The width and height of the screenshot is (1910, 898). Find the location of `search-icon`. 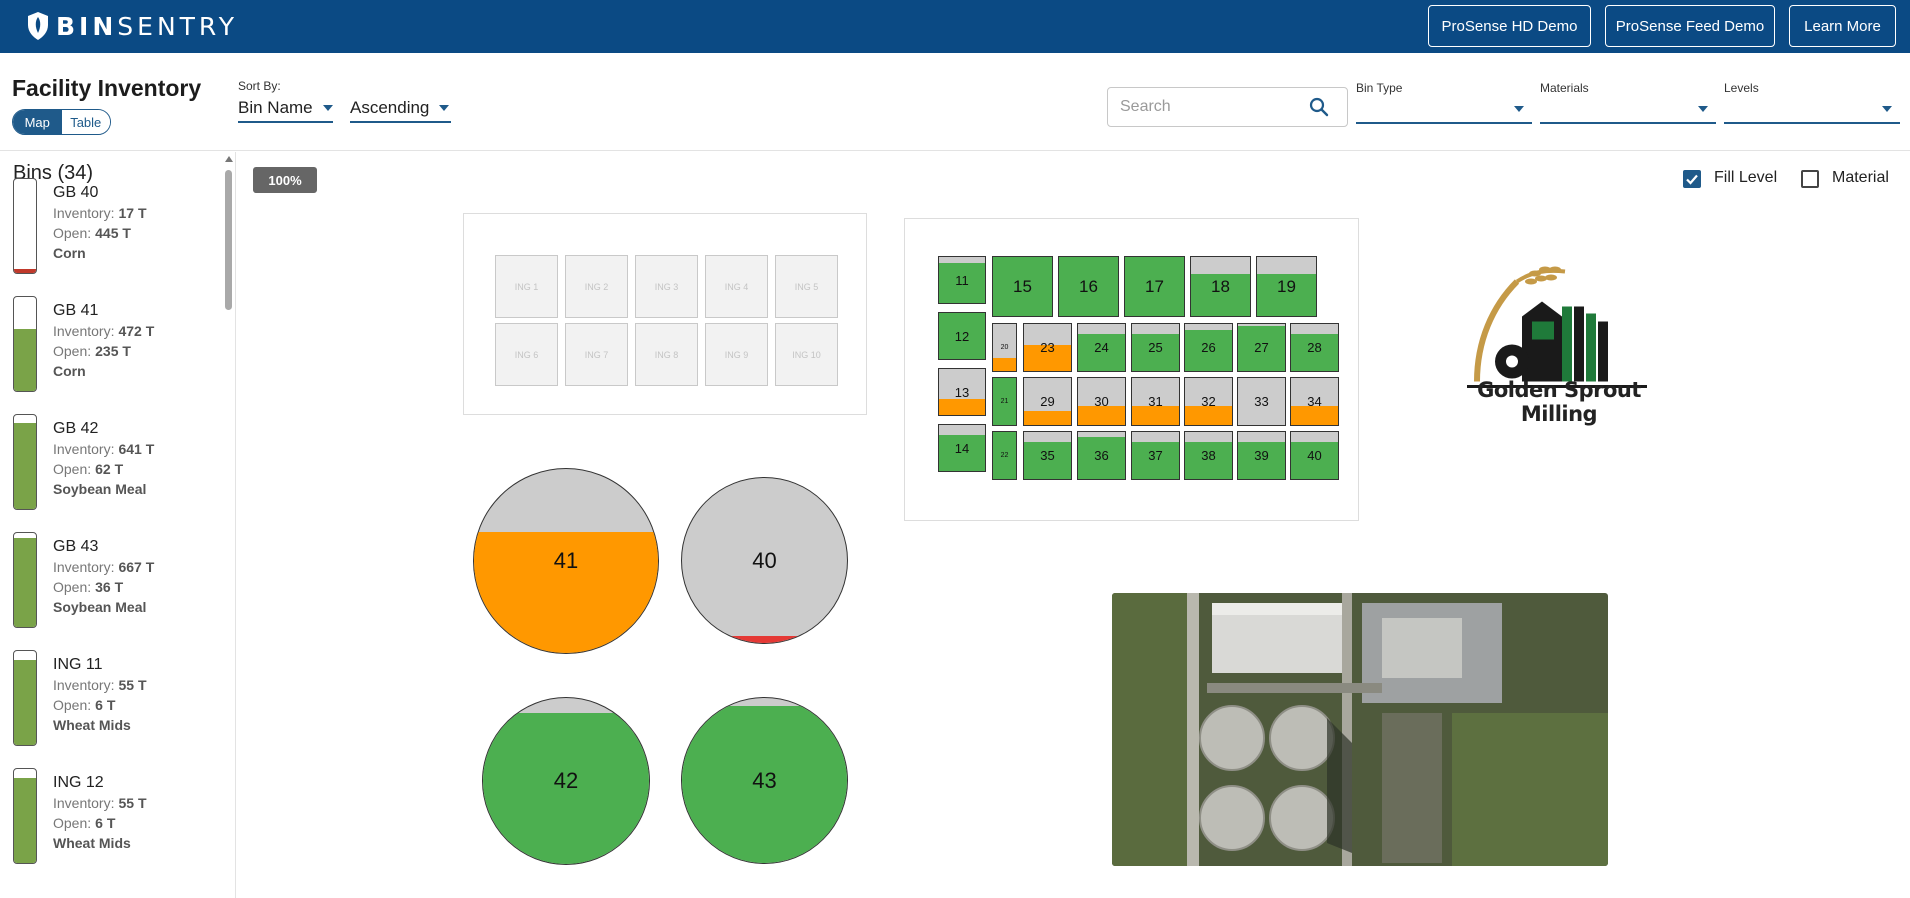

search-icon is located at coordinates (1319, 107).